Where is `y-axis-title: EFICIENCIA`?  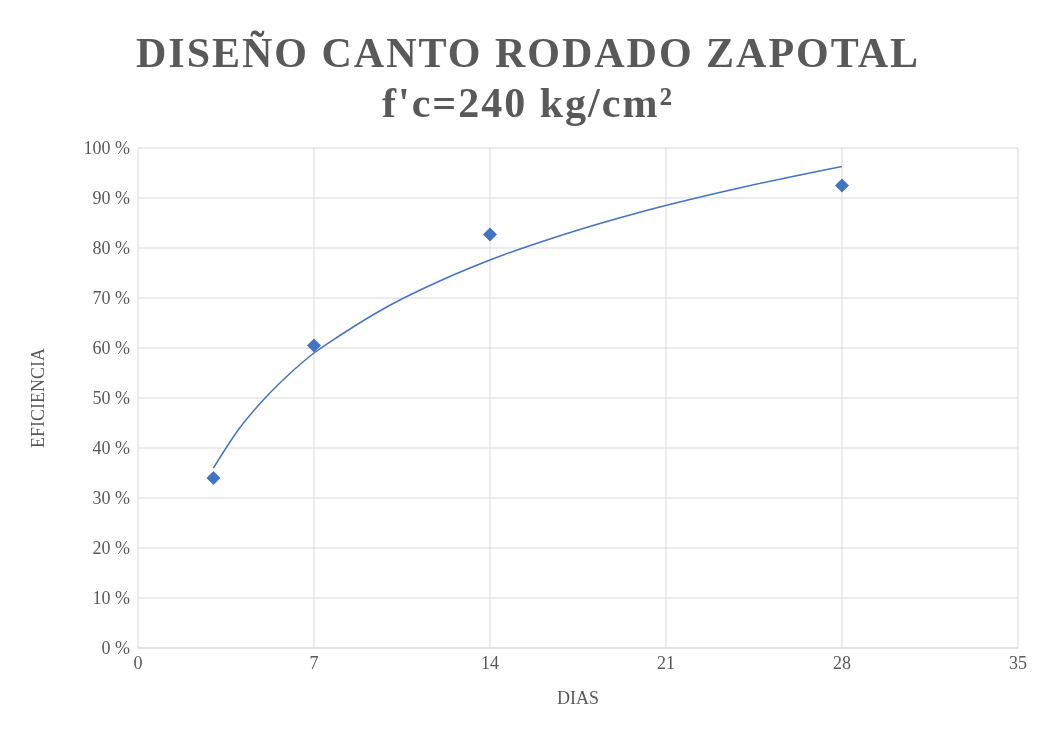 y-axis-title: EFICIENCIA is located at coordinates (38, 398).